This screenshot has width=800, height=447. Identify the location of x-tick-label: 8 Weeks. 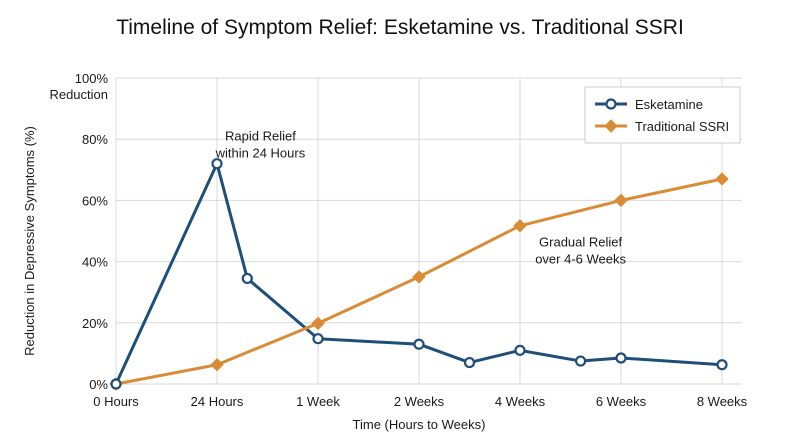
(722, 401).